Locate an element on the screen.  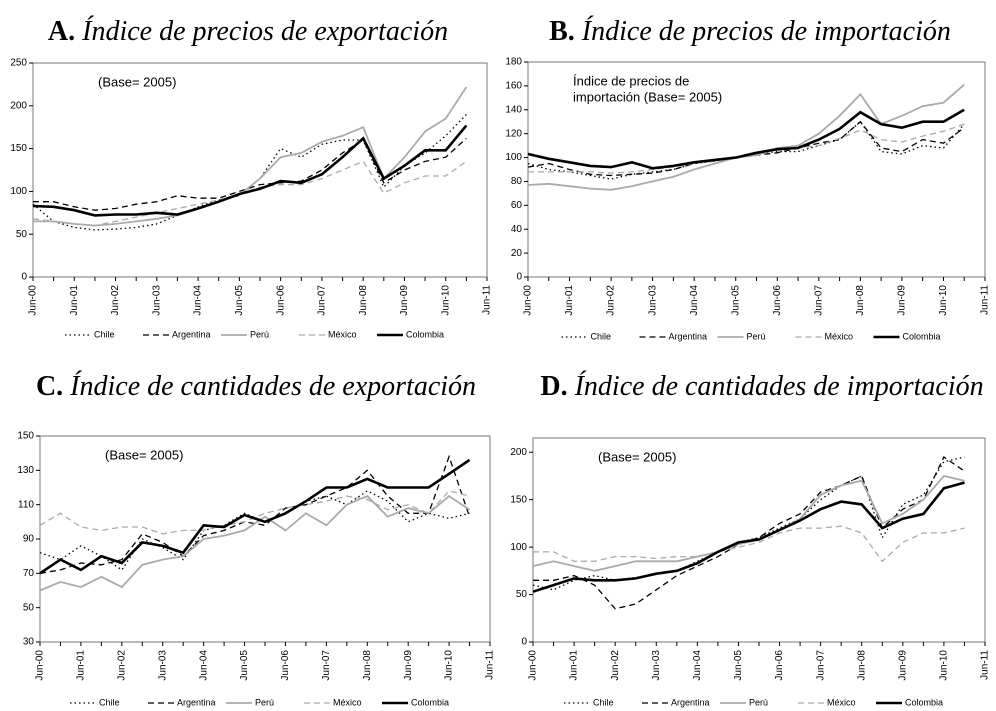
y-tick-label: 90 is located at coordinates (29, 539).